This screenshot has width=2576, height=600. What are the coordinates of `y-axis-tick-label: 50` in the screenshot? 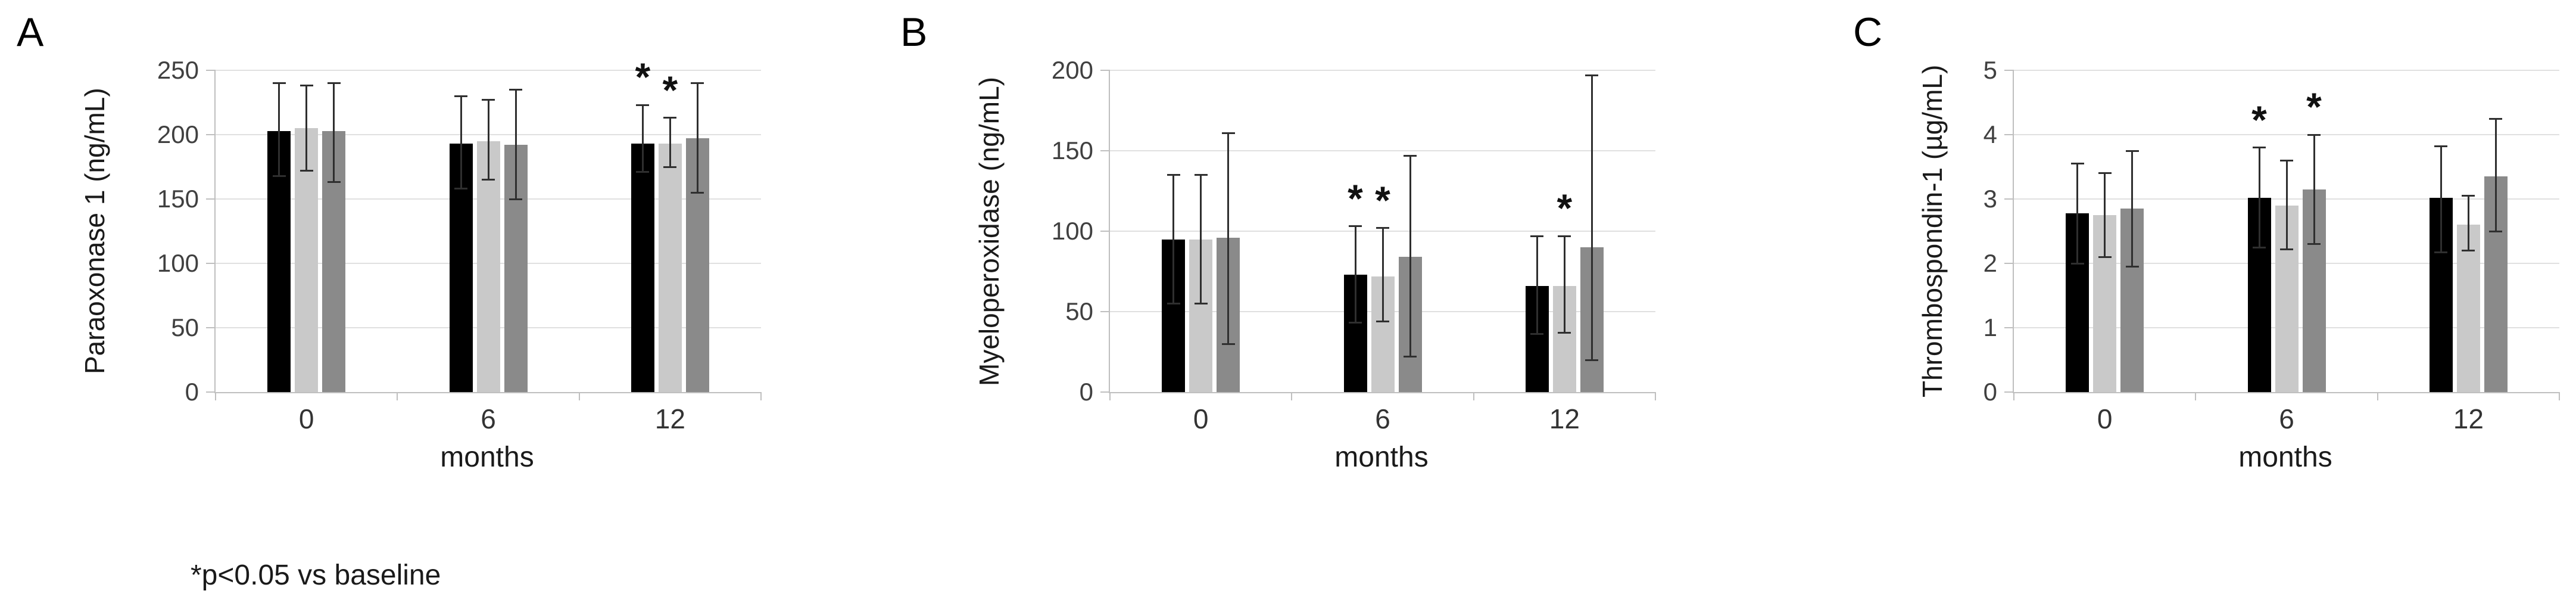 It's located at (185, 327).